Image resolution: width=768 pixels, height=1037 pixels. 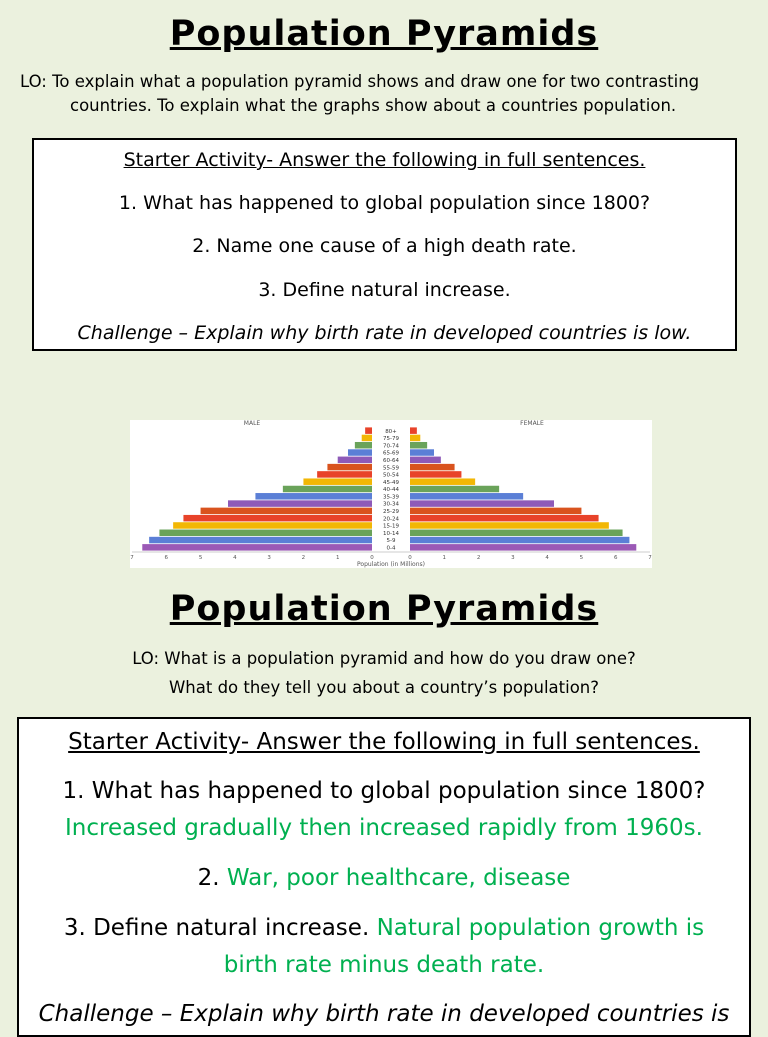 I want to click on slide2-title: Population Pyramids, so click(x=384, y=609).